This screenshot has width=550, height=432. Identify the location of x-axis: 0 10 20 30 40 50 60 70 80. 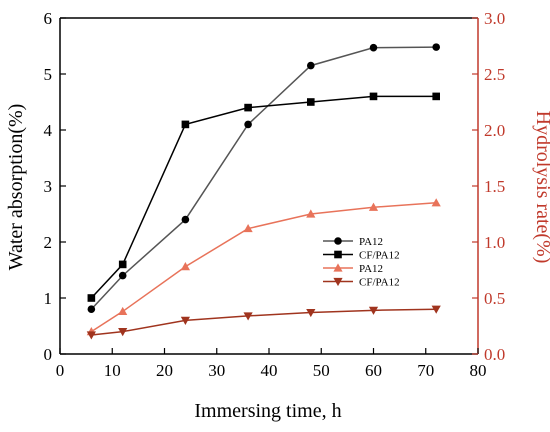
(271, 364).